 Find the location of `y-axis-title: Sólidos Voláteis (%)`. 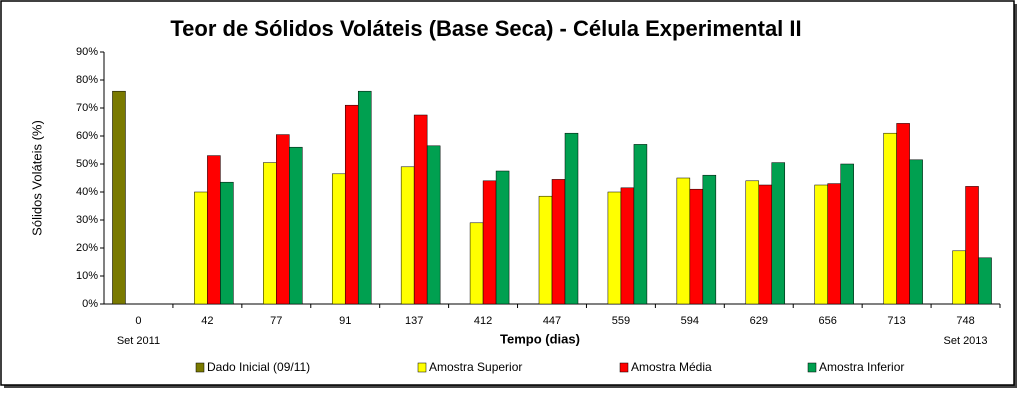

y-axis-title: Sólidos Voláteis (%) is located at coordinates (36, 178).